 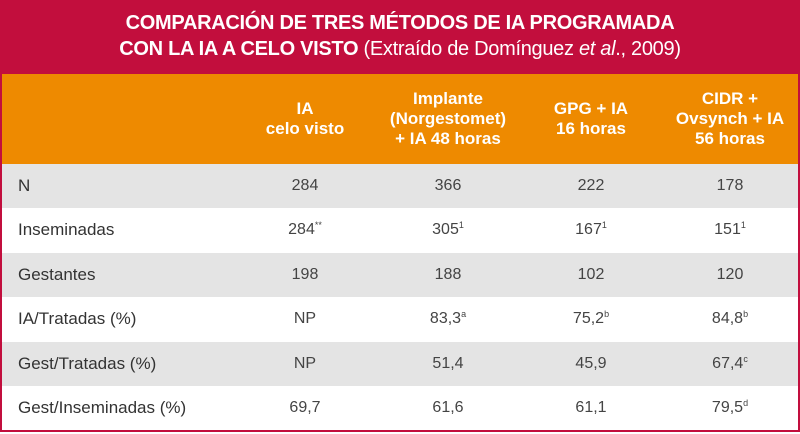 What do you see at coordinates (464, 314) in the screenshot?
I see `footnote-mark: a` at bounding box center [464, 314].